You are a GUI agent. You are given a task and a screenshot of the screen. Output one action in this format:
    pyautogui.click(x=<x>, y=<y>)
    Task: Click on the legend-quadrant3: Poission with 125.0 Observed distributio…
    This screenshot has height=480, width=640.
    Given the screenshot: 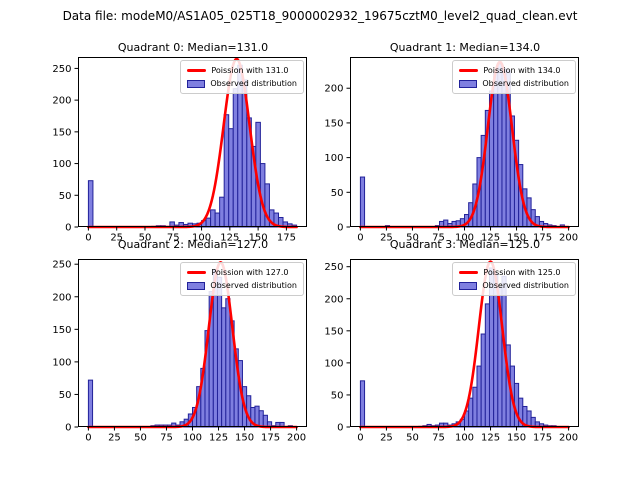 What is the action you would take?
    pyautogui.click(x=514, y=279)
    